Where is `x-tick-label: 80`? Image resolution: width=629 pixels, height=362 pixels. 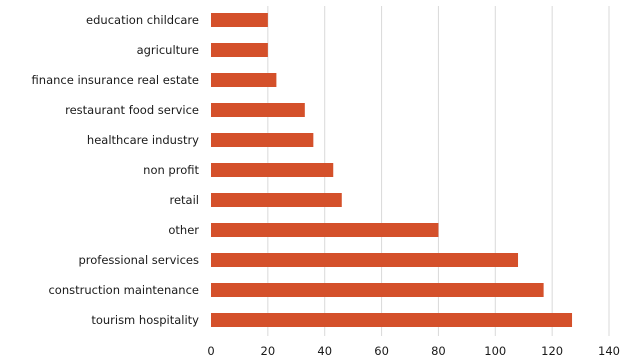 x-tick-label: 80 is located at coordinates (438, 351).